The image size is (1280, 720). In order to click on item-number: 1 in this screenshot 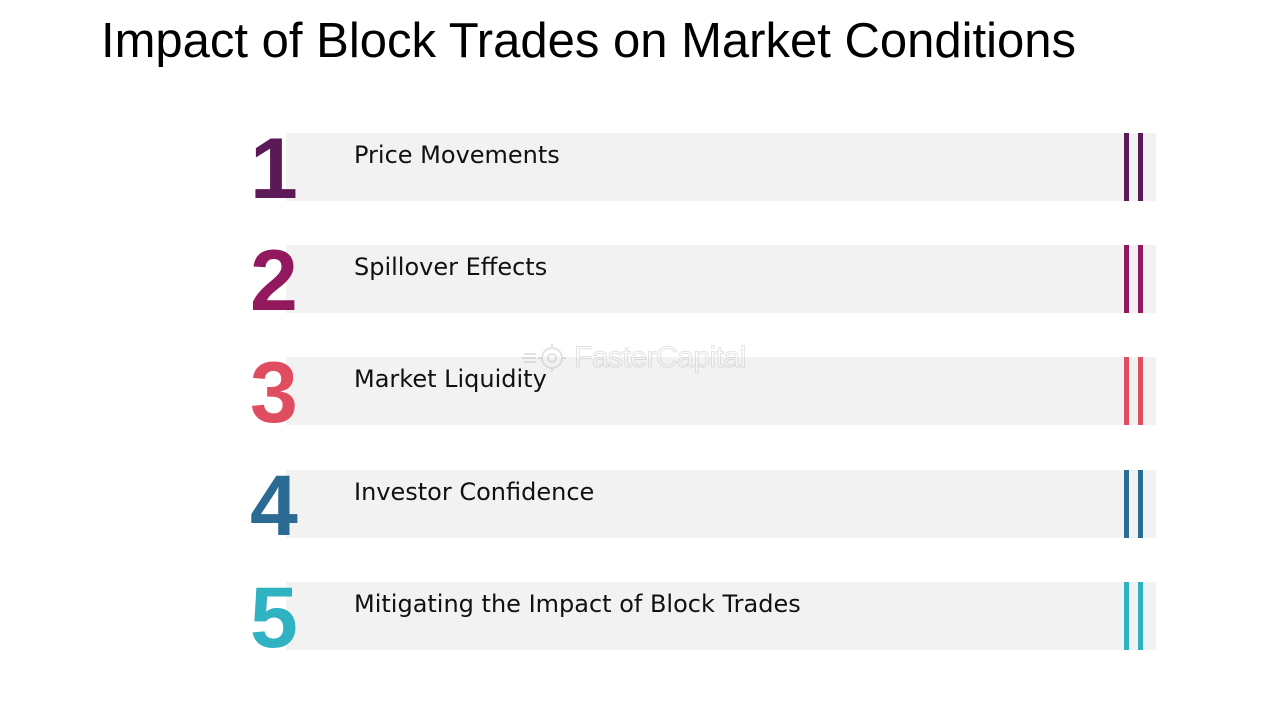, I will do `click(274, 169)`.